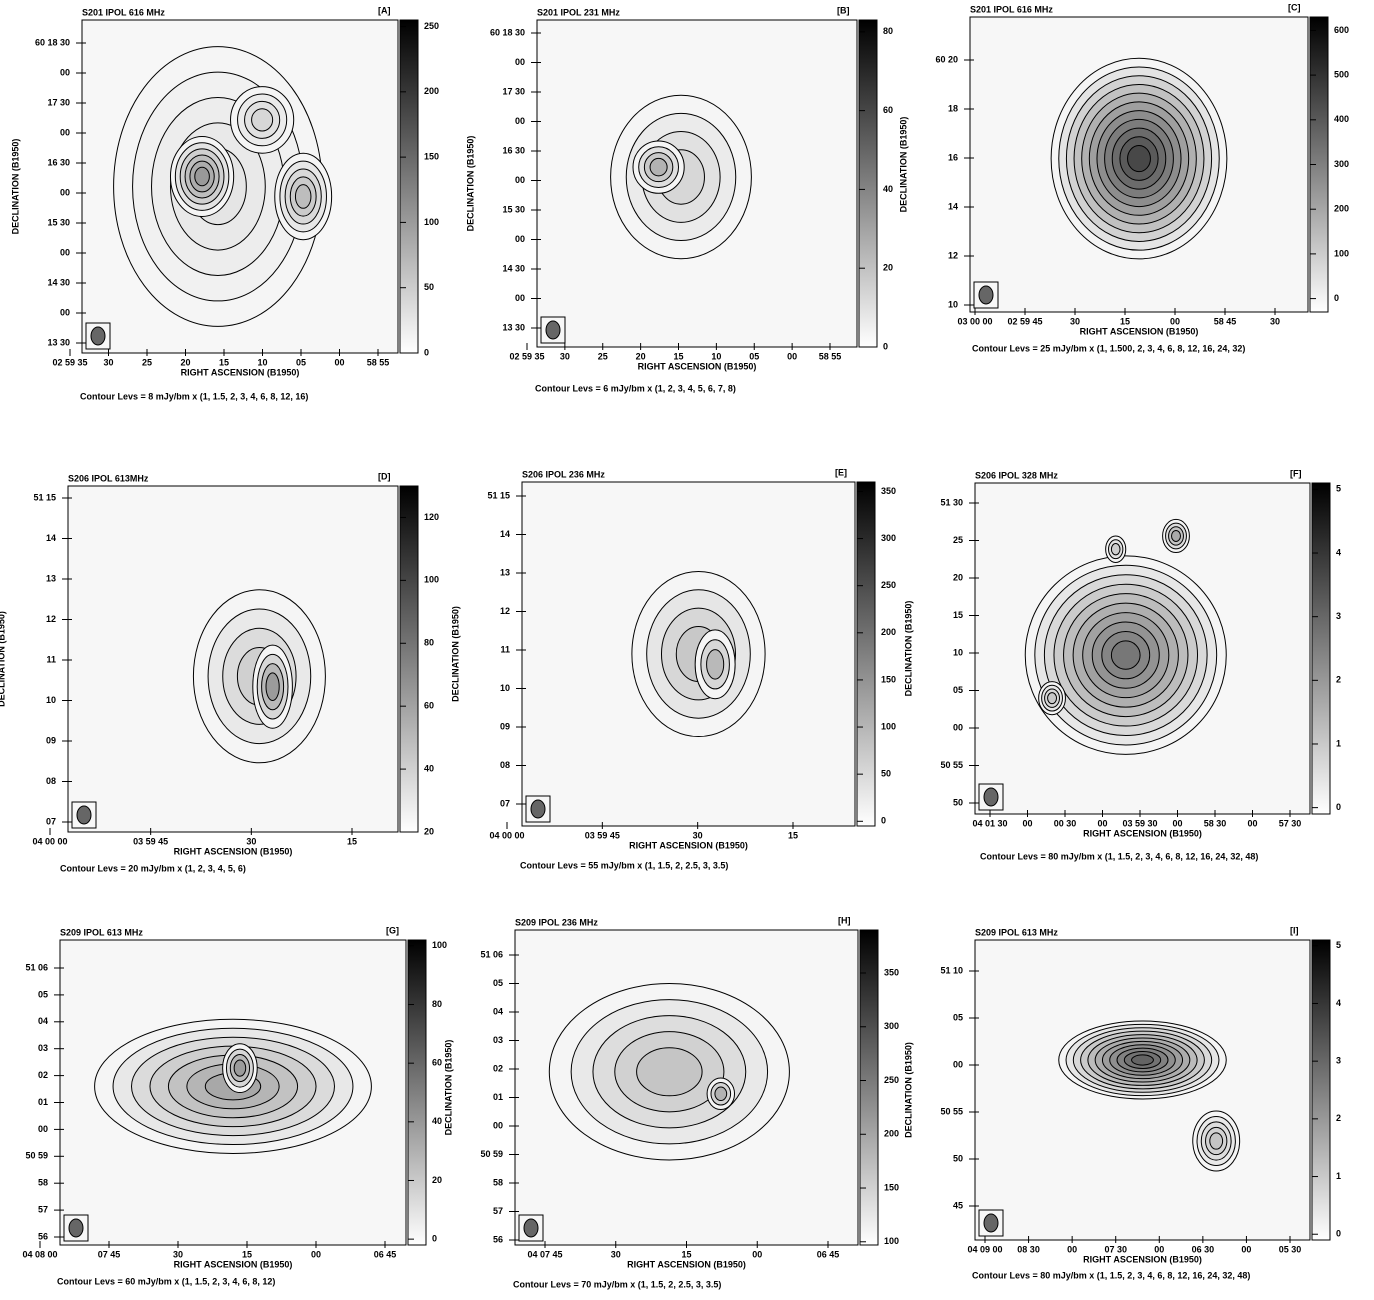 This screenshot has width=1374, height=1300. What do you see at coordinates (51, 538) in the screenshot?
I see `y-tick-label: 14` at bounding box center [51, 538].